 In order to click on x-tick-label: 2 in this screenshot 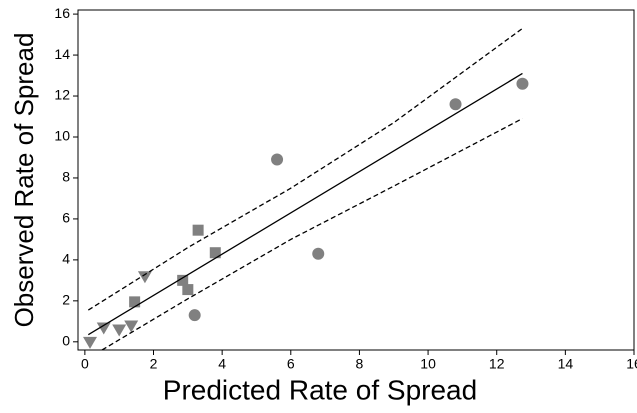, I will do `click(154, 364)`.